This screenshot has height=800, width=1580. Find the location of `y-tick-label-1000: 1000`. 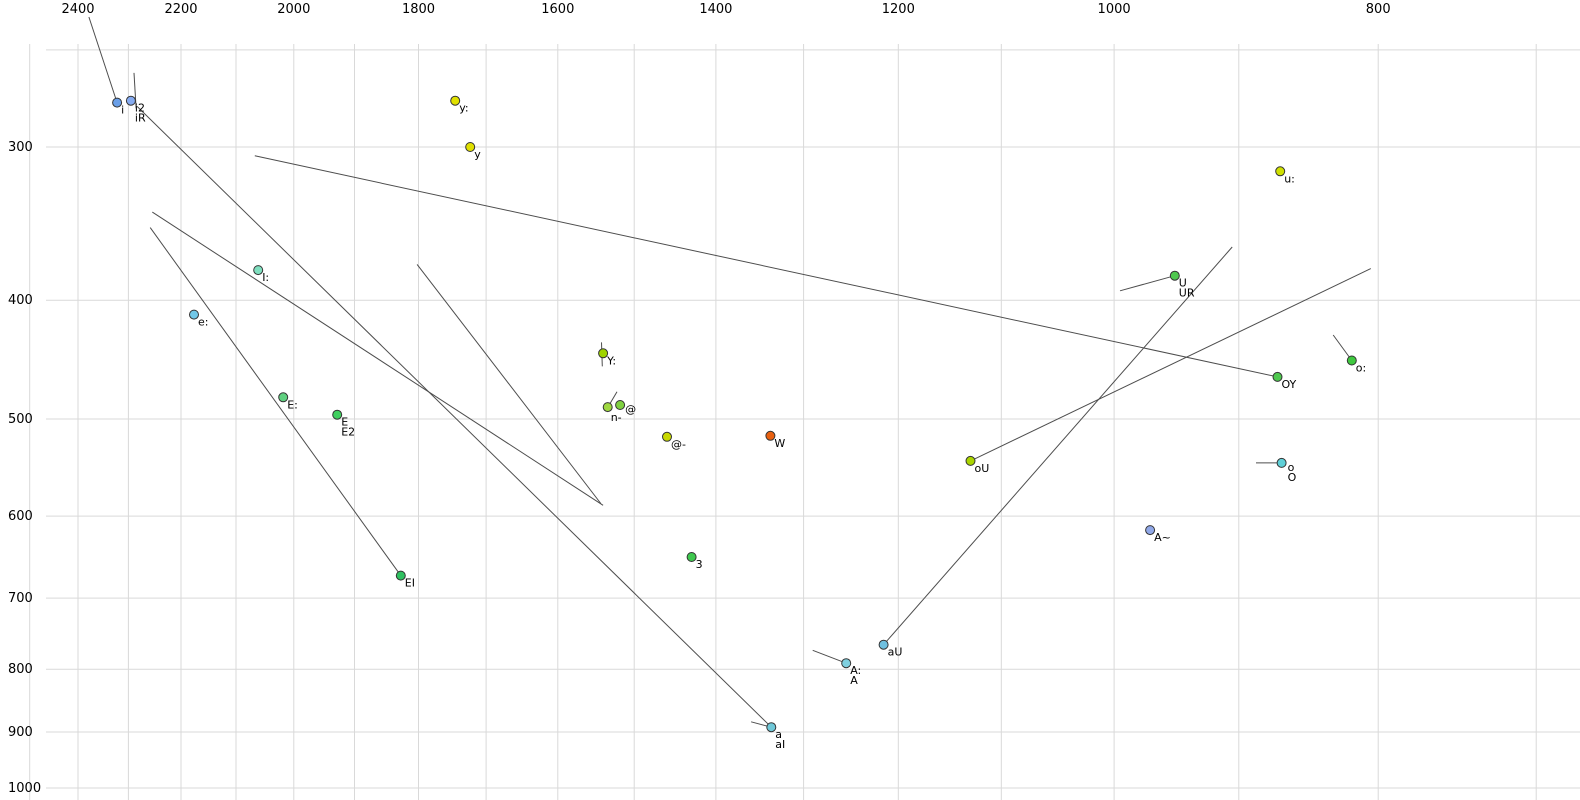

y-tick-label-1000: 1000 is located at coordinates (24, 788).